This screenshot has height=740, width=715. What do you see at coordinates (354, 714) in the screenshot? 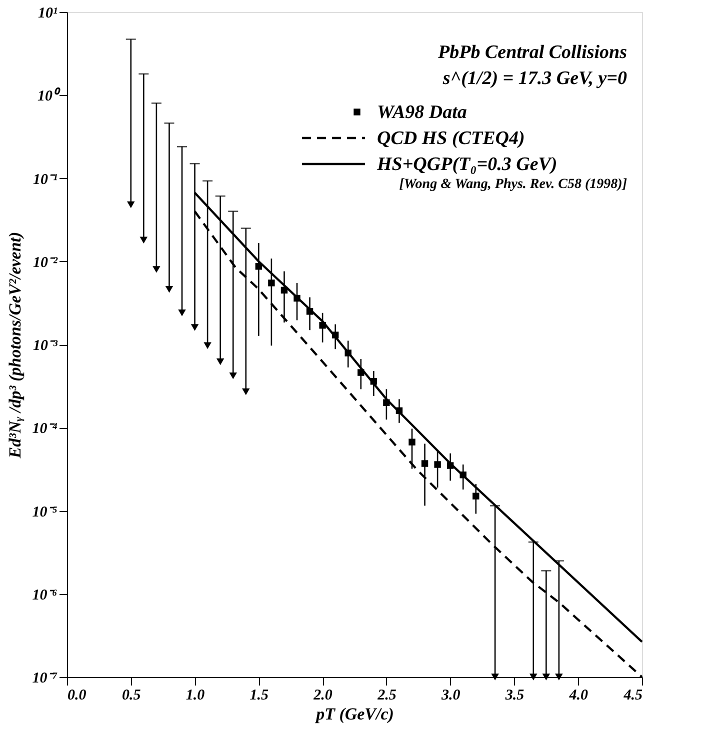
I see `x-axis-title: pT (GeV/c)` at bounding box center [354, 714].